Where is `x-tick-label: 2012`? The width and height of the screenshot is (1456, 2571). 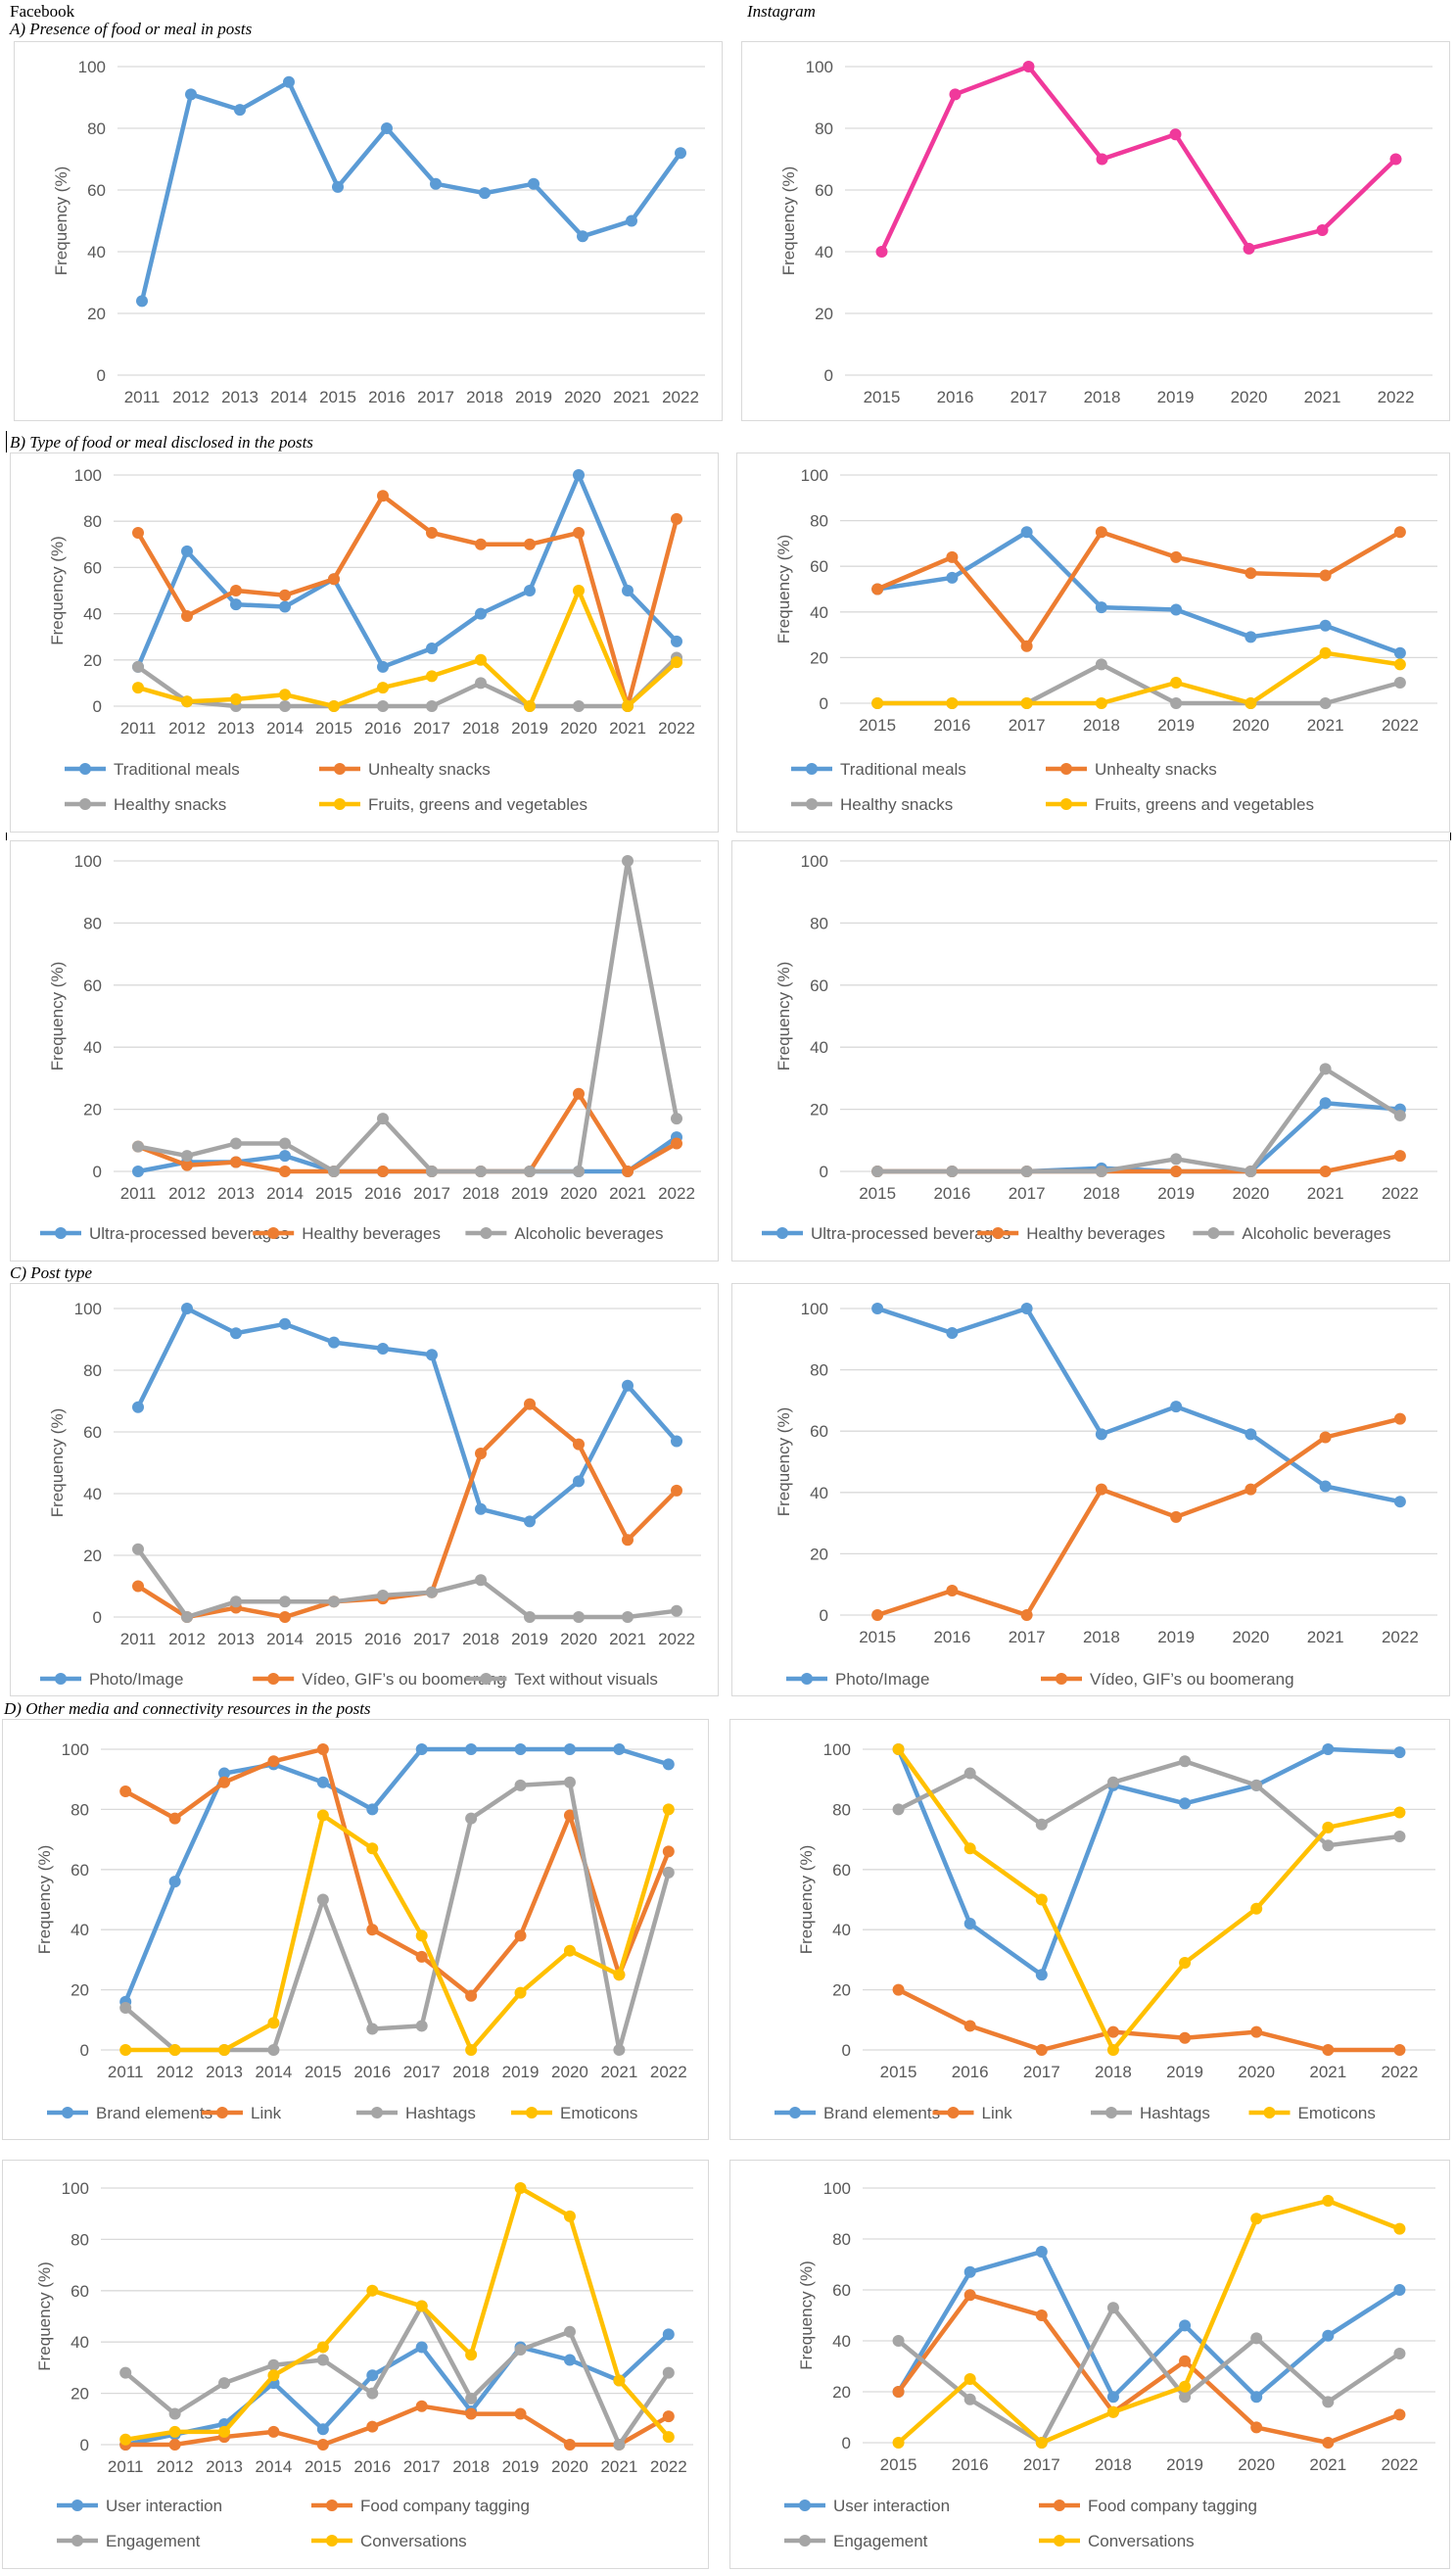
x-tick-label: 2012 is located at coordinates (175, 2072).